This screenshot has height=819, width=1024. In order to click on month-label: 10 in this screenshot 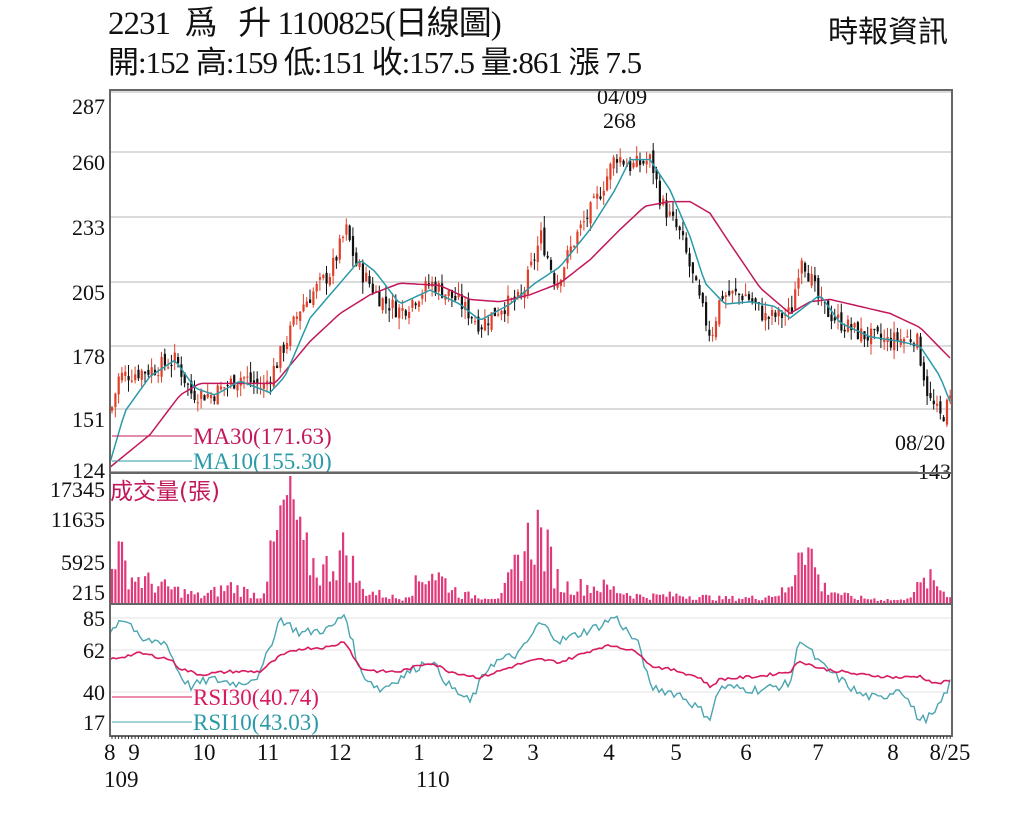, I will do `click(204, 752)`.